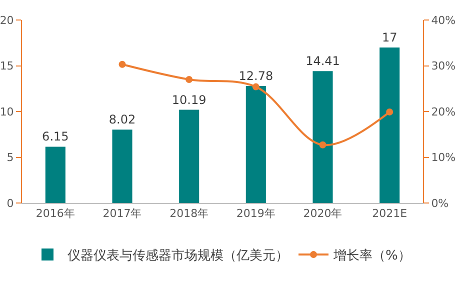 The image size is (465, 282). What do you see at coordinates (55, 137) in the screenshot?
I see `data-label: 6.15` at bounding box center [55, 137].